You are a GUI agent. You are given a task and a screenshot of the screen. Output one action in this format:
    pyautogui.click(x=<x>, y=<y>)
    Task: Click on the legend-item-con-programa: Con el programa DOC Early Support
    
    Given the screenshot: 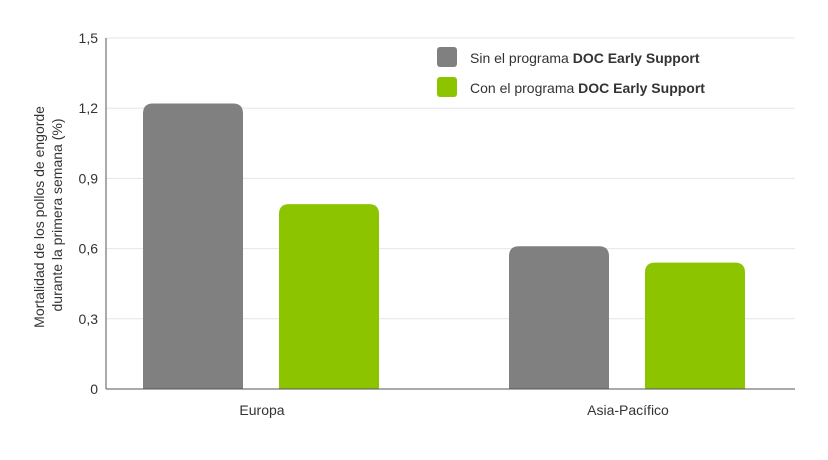 What is the action you would take?
    pyautogui.click(x=571, y=87)
    